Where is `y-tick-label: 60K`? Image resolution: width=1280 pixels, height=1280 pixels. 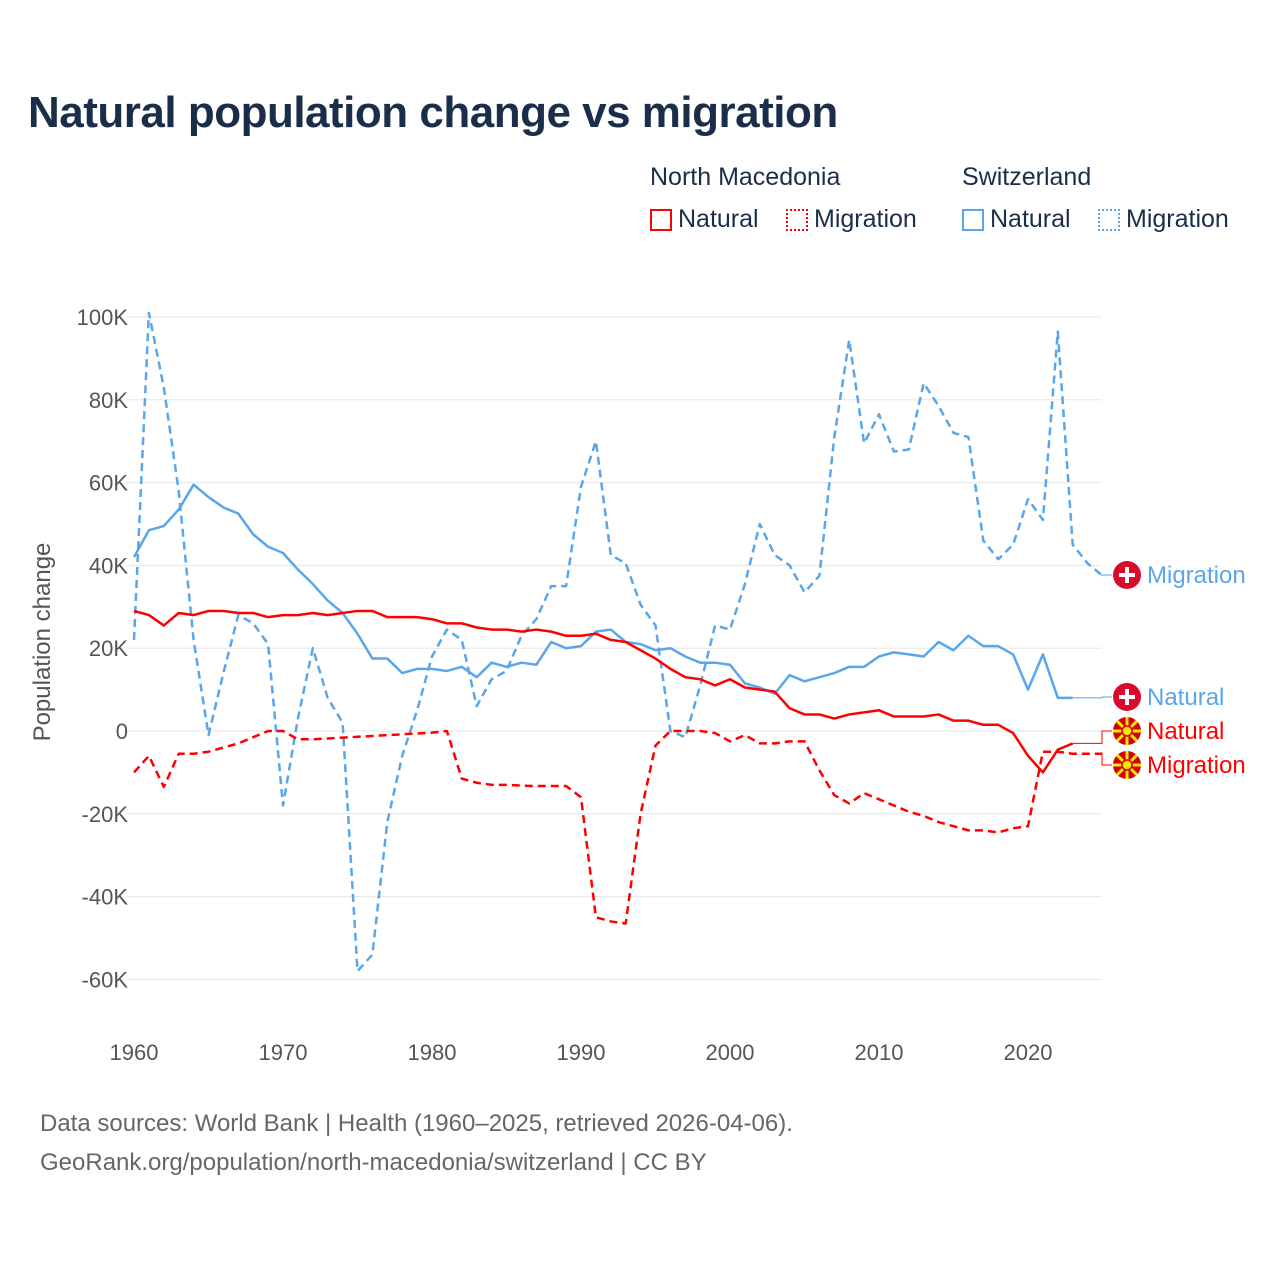
y-tick-label: 60K is located at coordinates (108, 483).